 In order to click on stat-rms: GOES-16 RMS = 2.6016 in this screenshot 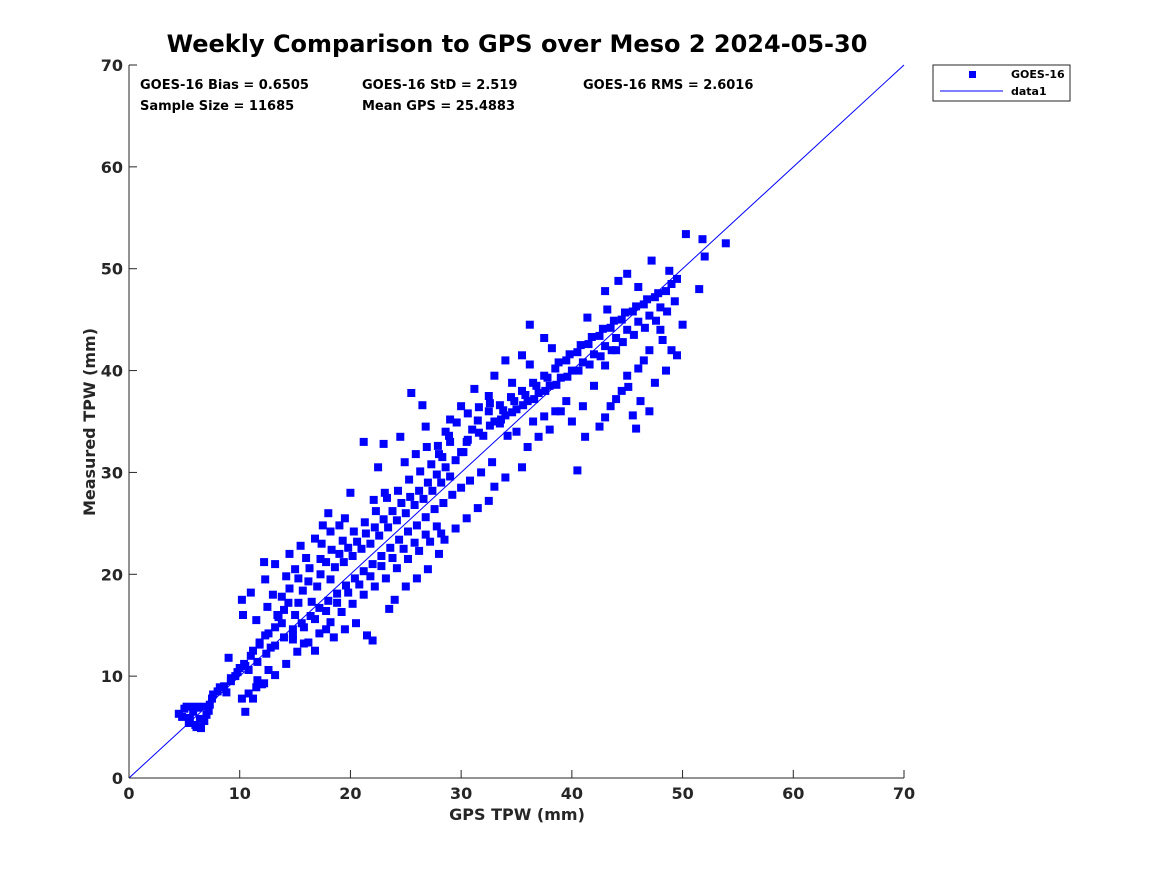, I will do `click(668, 85)`.